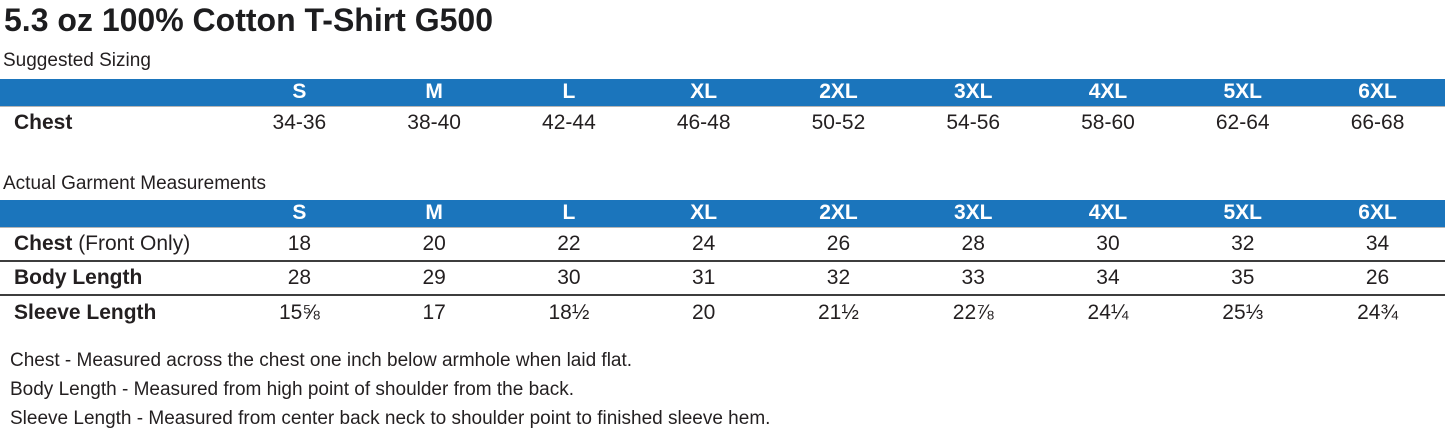 The height and width of the screenshot is (435, 1445). Describe the element at coordinates (1377, 122) in the screenshot. I see `value-cell: 66-68` at that location.